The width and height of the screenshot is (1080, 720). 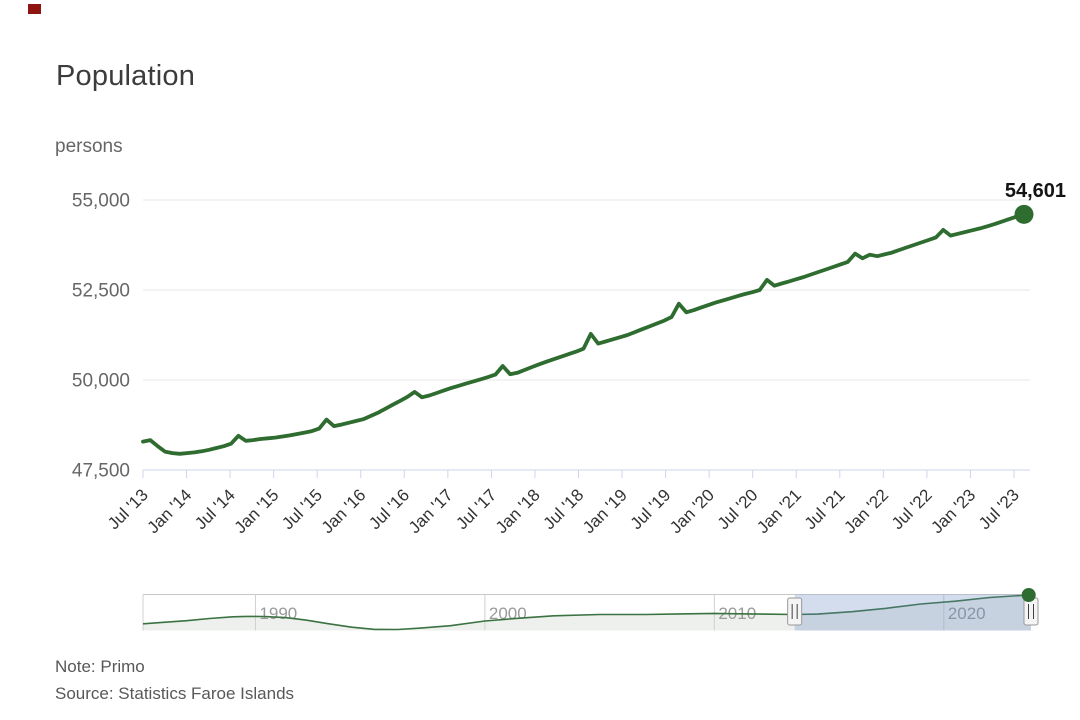 What do you see at coordinates (795, 611) in the screenshot?
I see `navigator-handle-left` at bounding box center [795, 611].